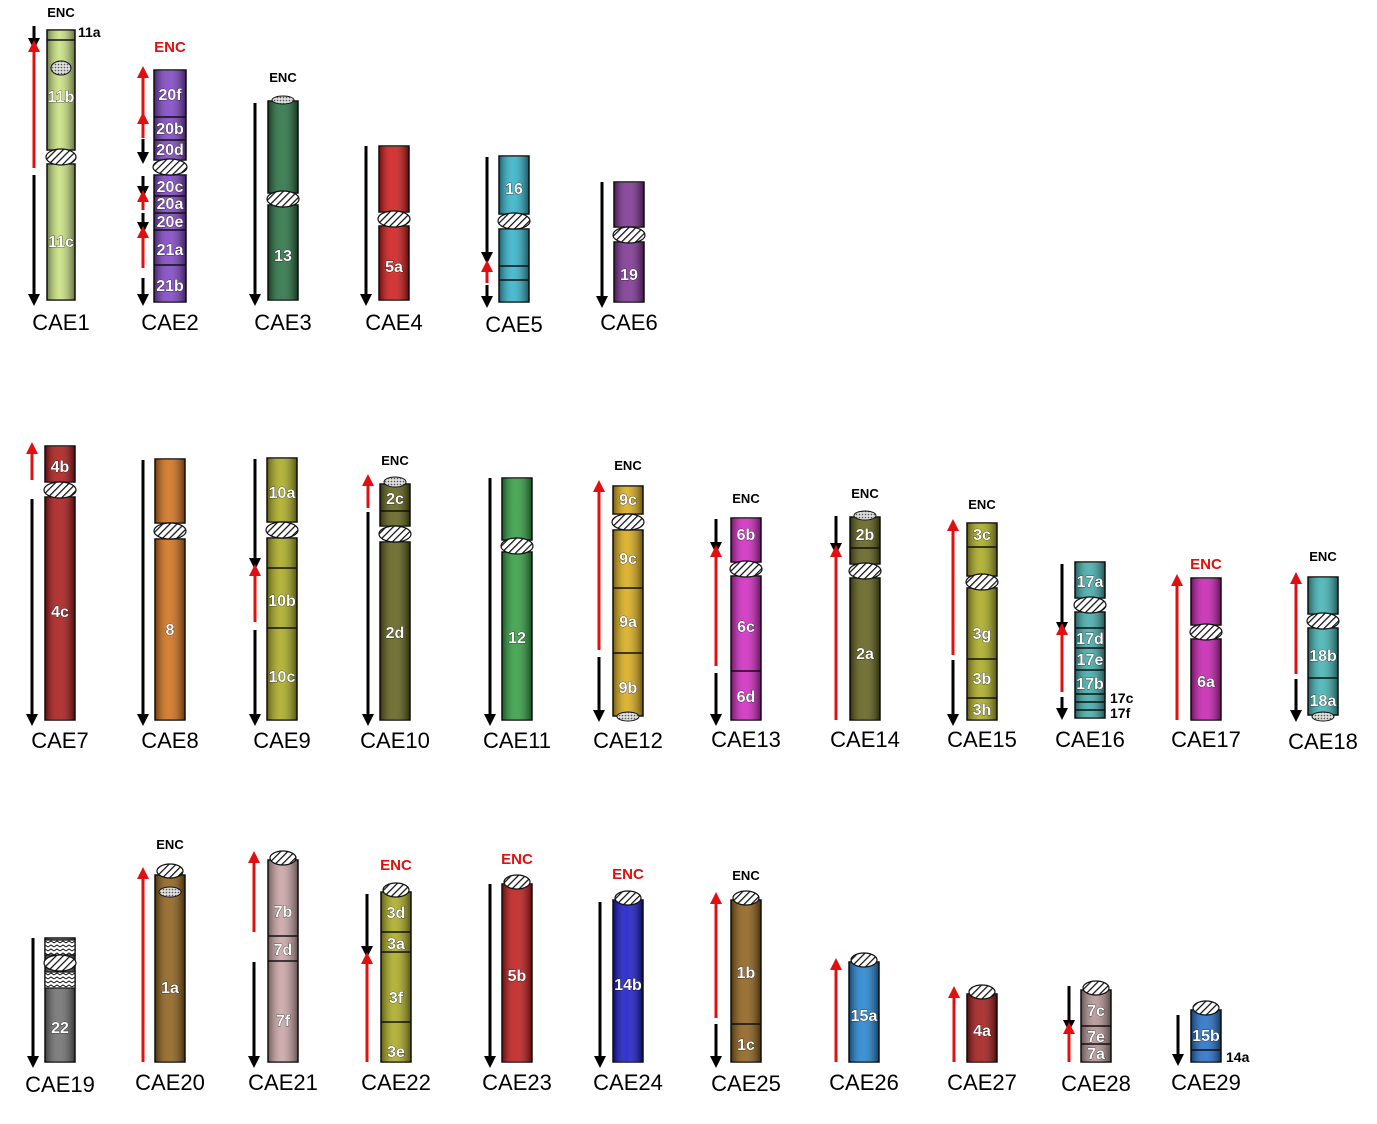  Describe the element at coordinates (396, 998) in the screenshot. I see `segment-label: 3f` at that location.